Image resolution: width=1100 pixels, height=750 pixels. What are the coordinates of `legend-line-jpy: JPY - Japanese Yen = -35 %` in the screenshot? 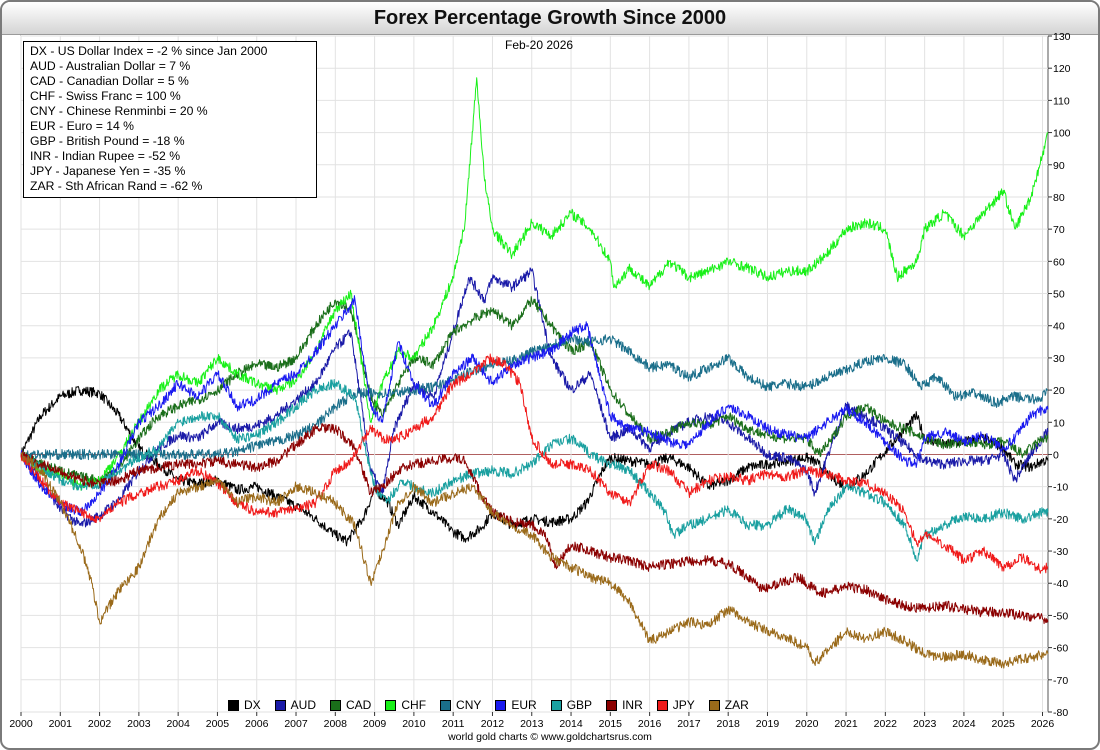 It's located at (108, 171).